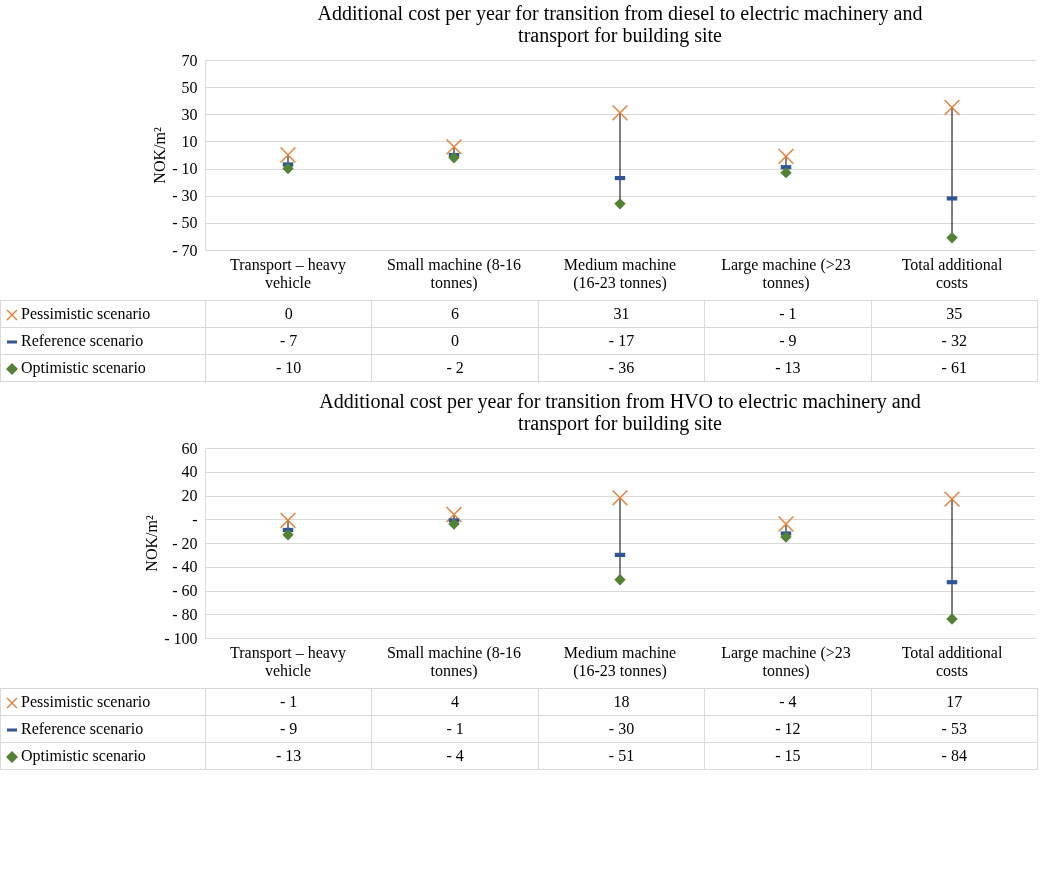  I want to click on data-label: 35, so click(954, 314).